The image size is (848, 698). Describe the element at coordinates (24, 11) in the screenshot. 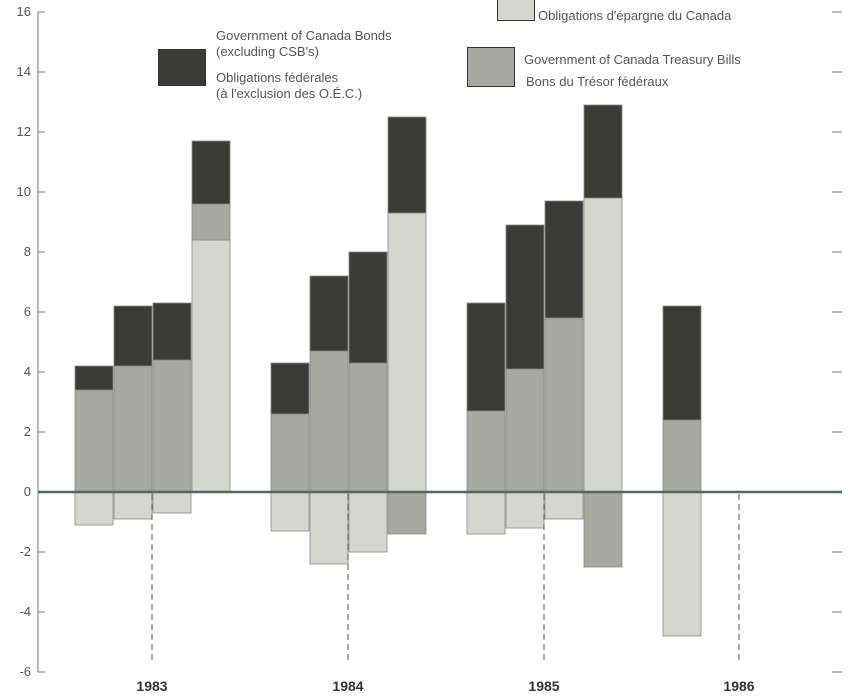

I see `y-tick-label: 16` at that location.